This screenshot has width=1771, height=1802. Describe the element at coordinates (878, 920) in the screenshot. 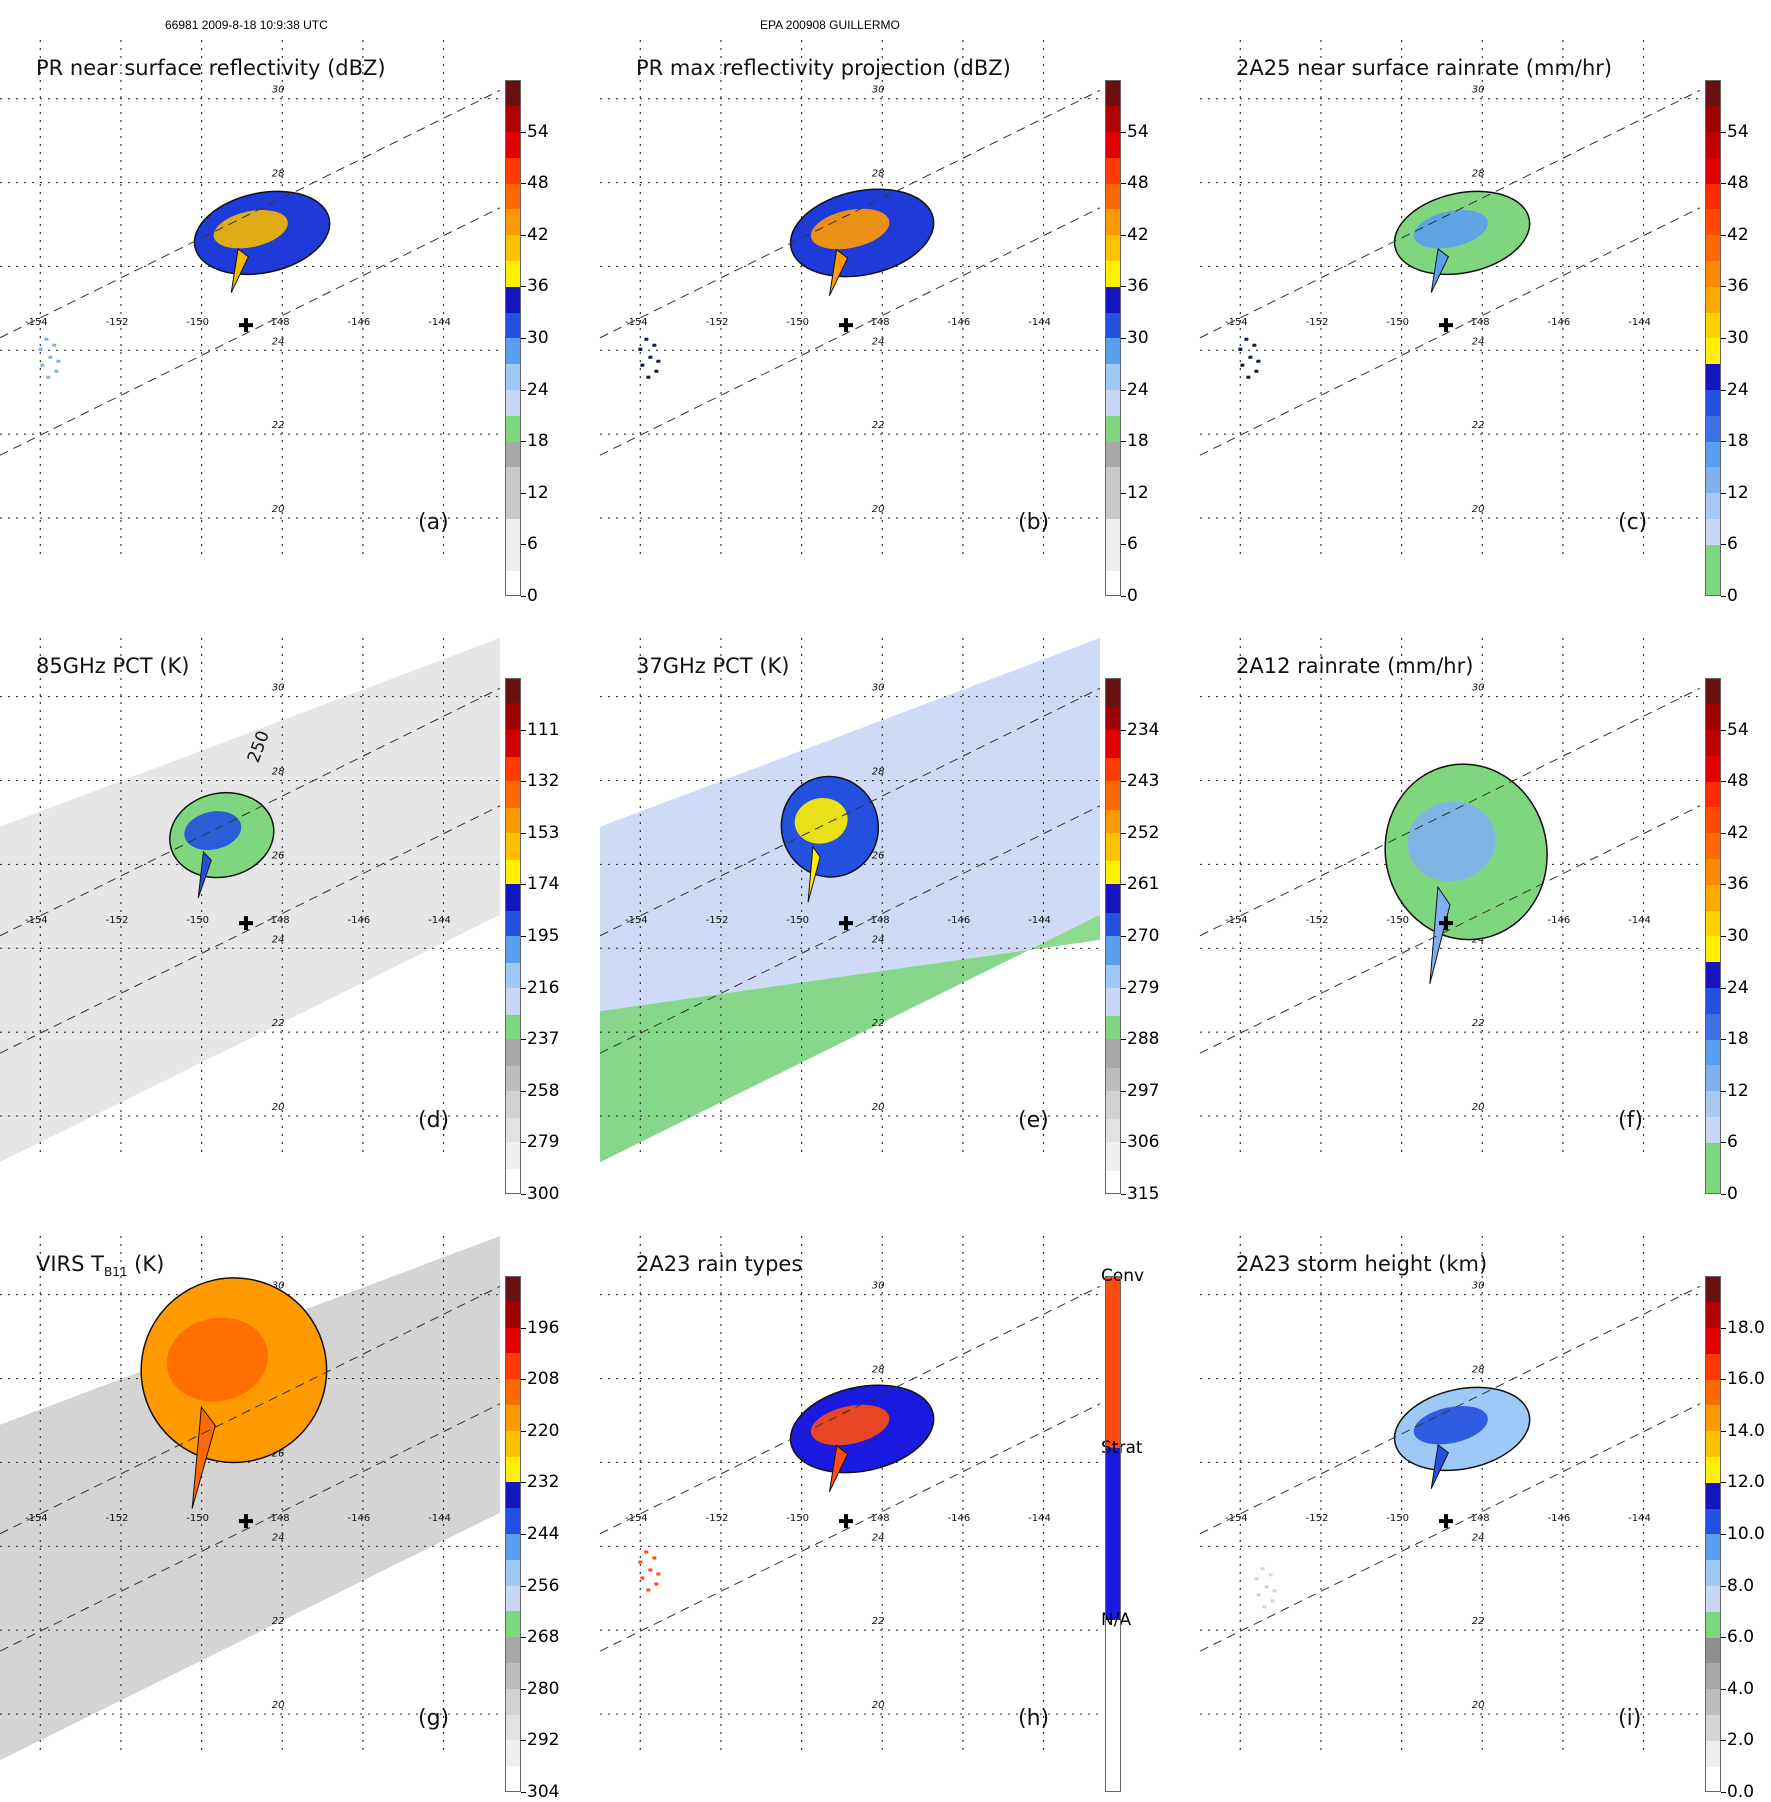

I see `lon-label: -148` at that location.